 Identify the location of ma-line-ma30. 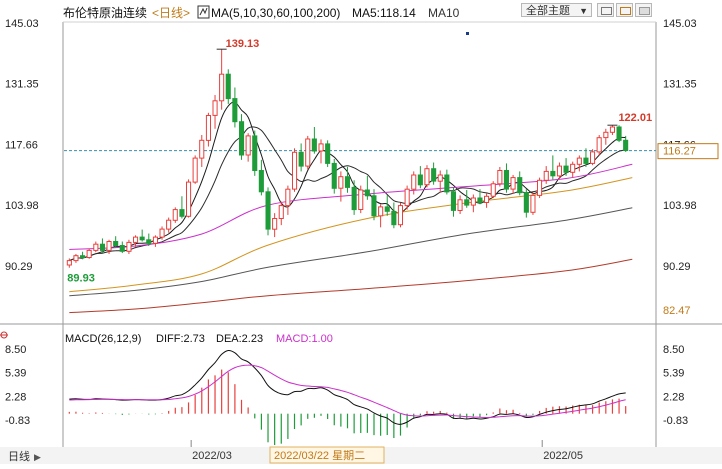
(351, 206).